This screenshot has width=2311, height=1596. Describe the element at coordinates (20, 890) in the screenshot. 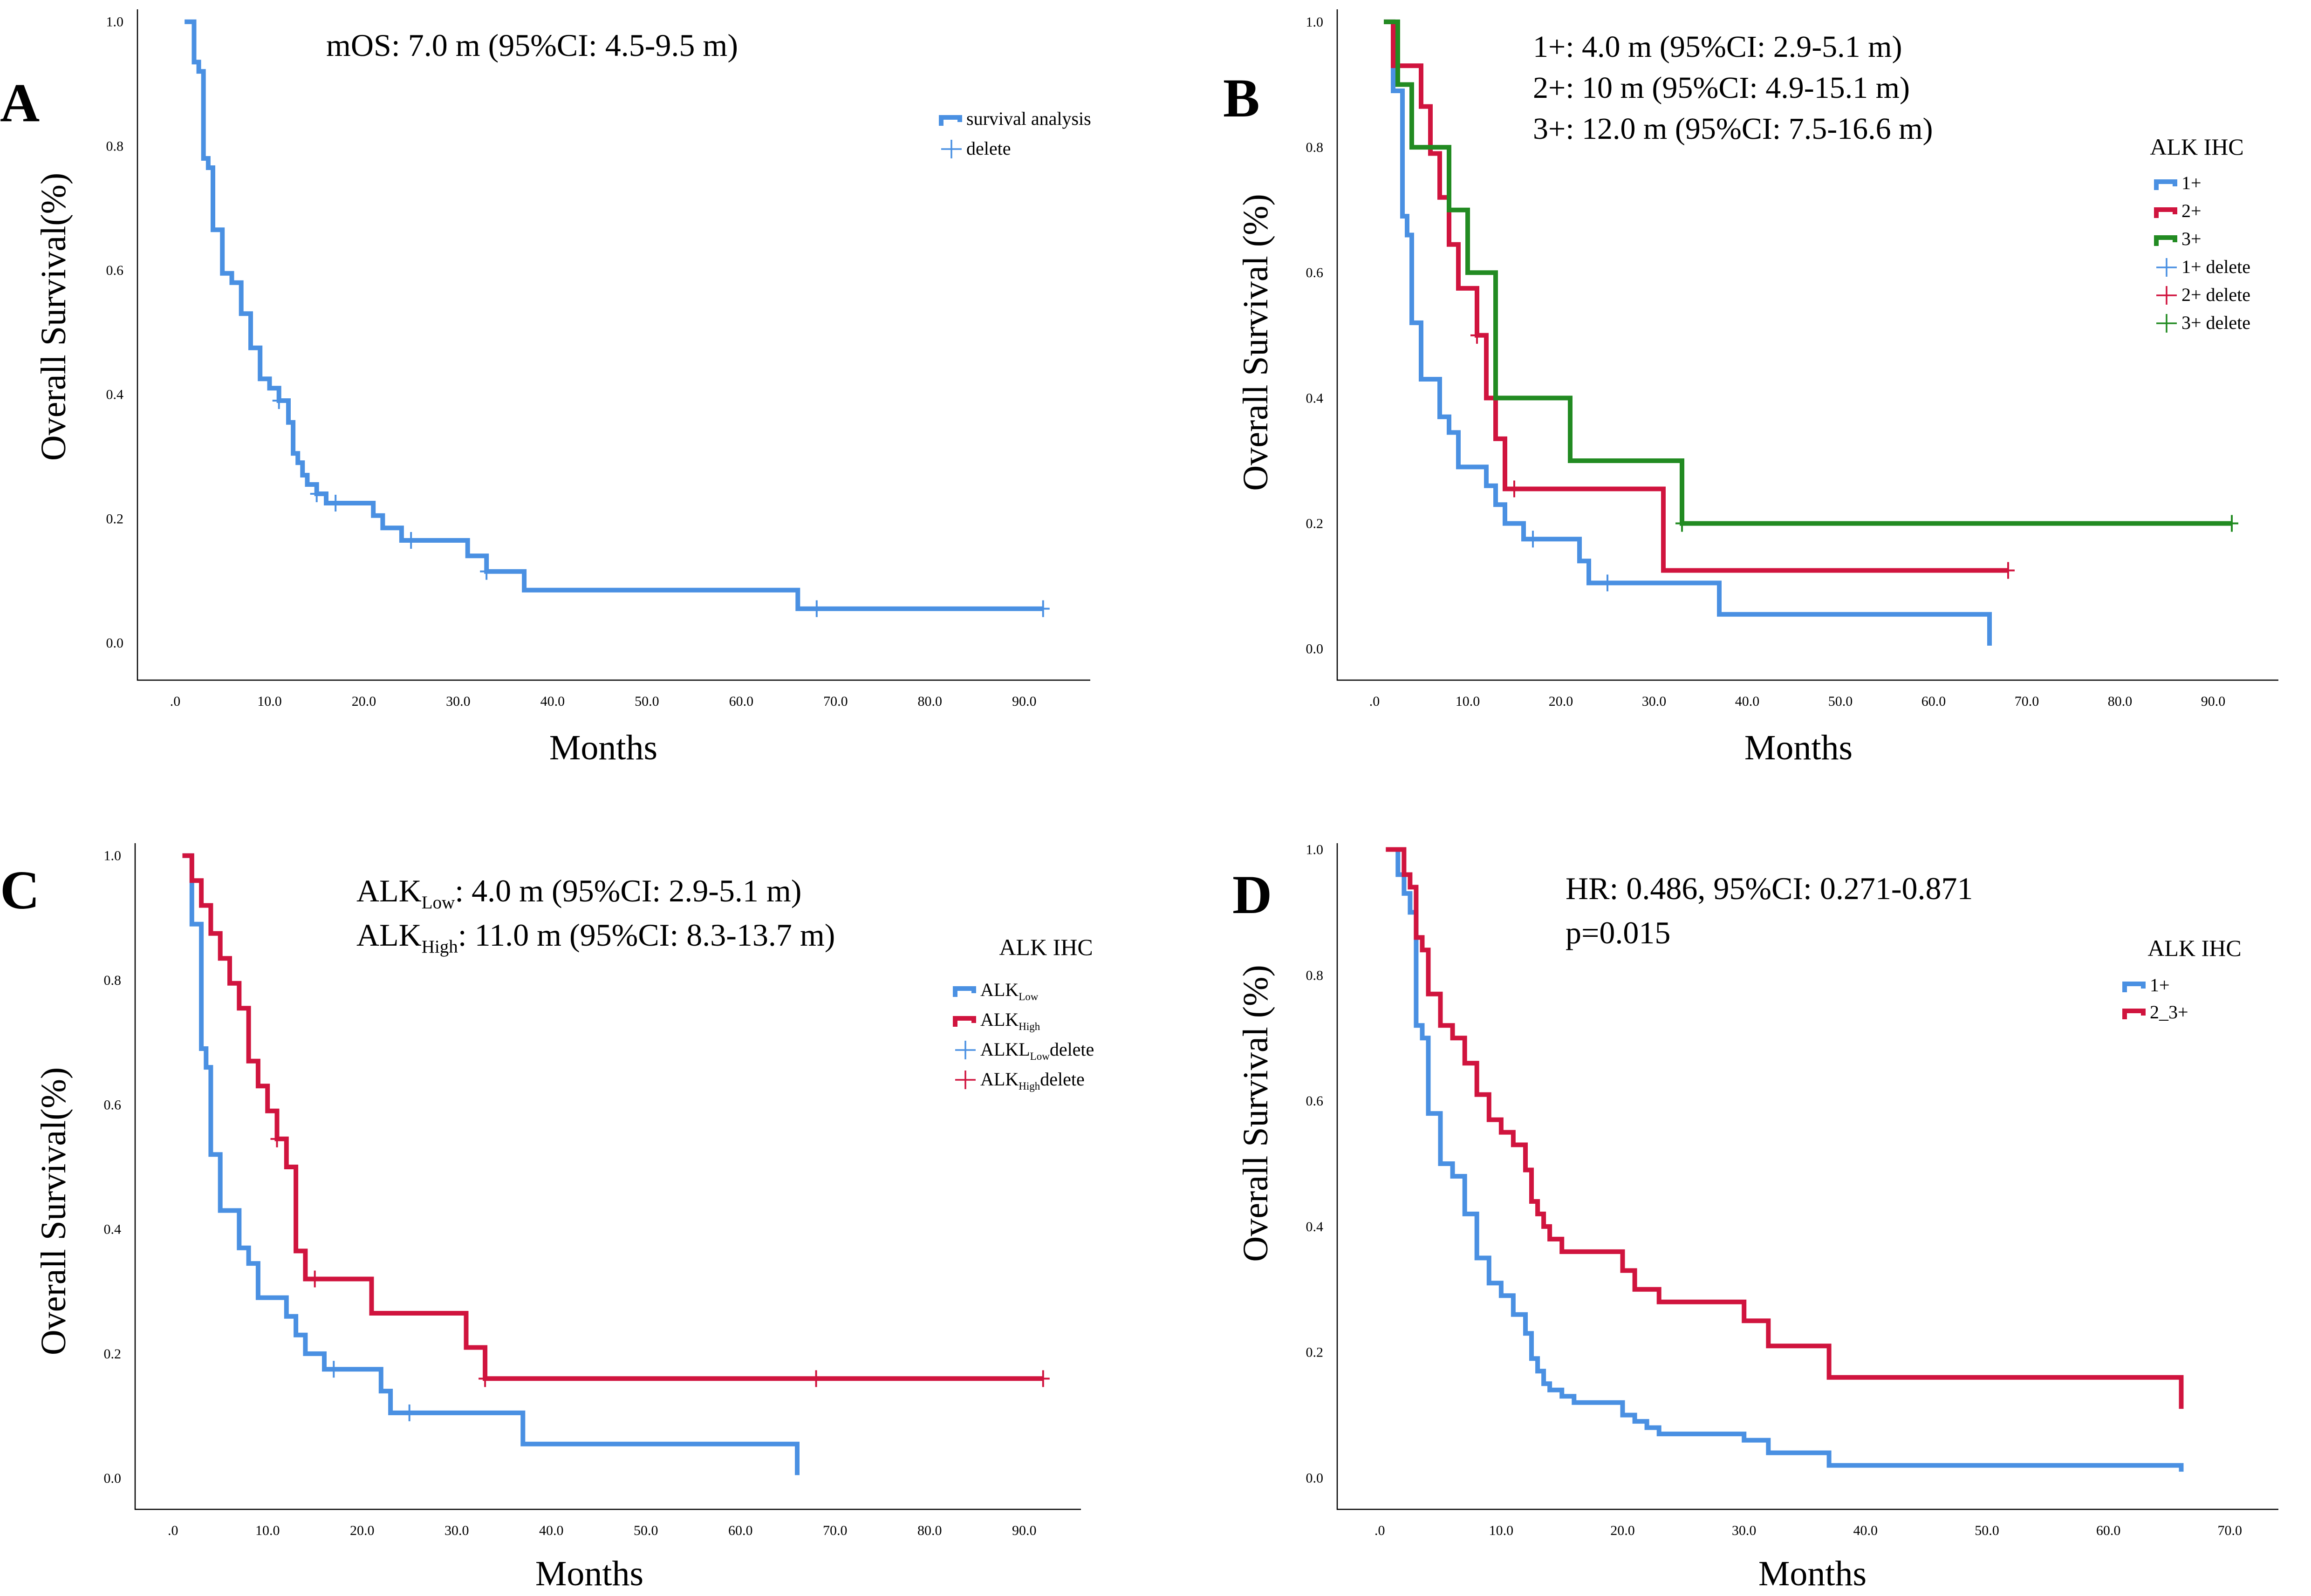

I see `panel-letter: C` at that location.